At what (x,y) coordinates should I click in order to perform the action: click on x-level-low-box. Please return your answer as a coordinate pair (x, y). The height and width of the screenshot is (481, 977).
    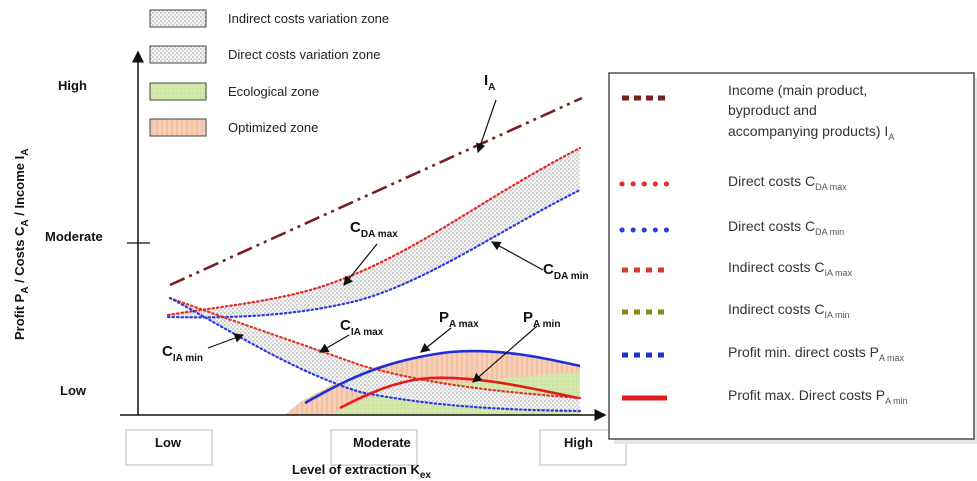
    Looking at the image, I should click on (169, 447).